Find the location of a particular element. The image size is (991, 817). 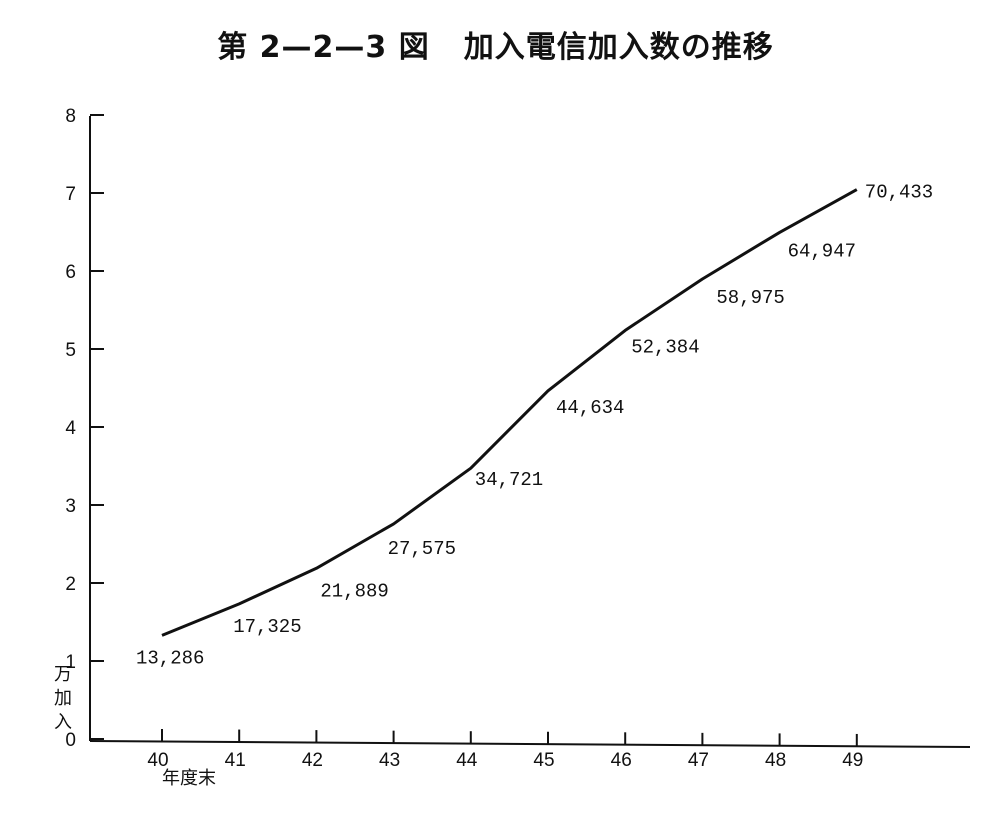

data-label: 21,889 is located at coordinates (354, 591).